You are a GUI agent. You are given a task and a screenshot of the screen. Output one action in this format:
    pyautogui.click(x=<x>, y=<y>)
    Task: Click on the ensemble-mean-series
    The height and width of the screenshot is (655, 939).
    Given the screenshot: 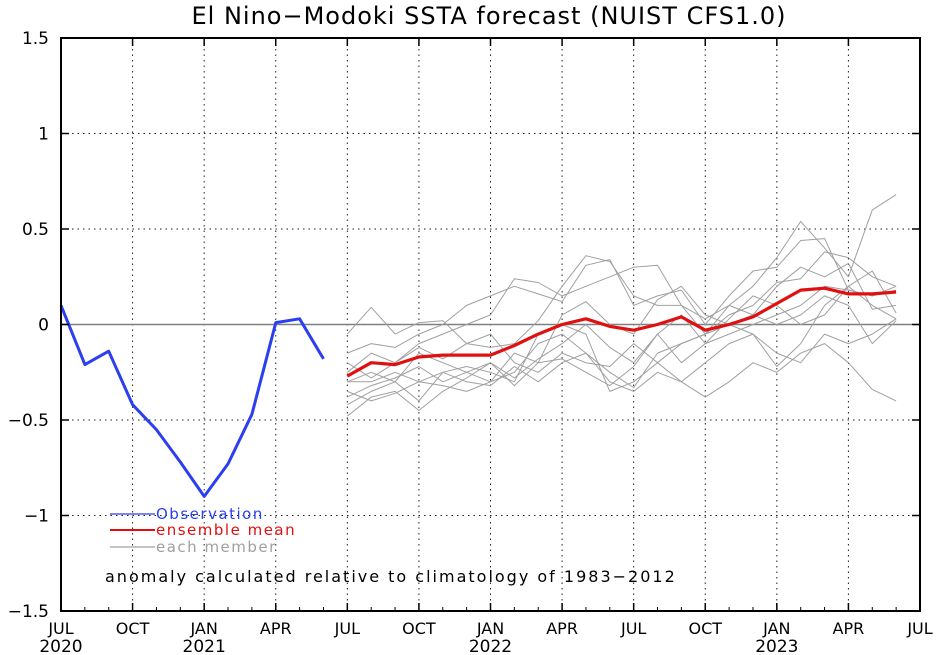 What is the action you would take?
    pyautogui.click(x=621, y=332)
    